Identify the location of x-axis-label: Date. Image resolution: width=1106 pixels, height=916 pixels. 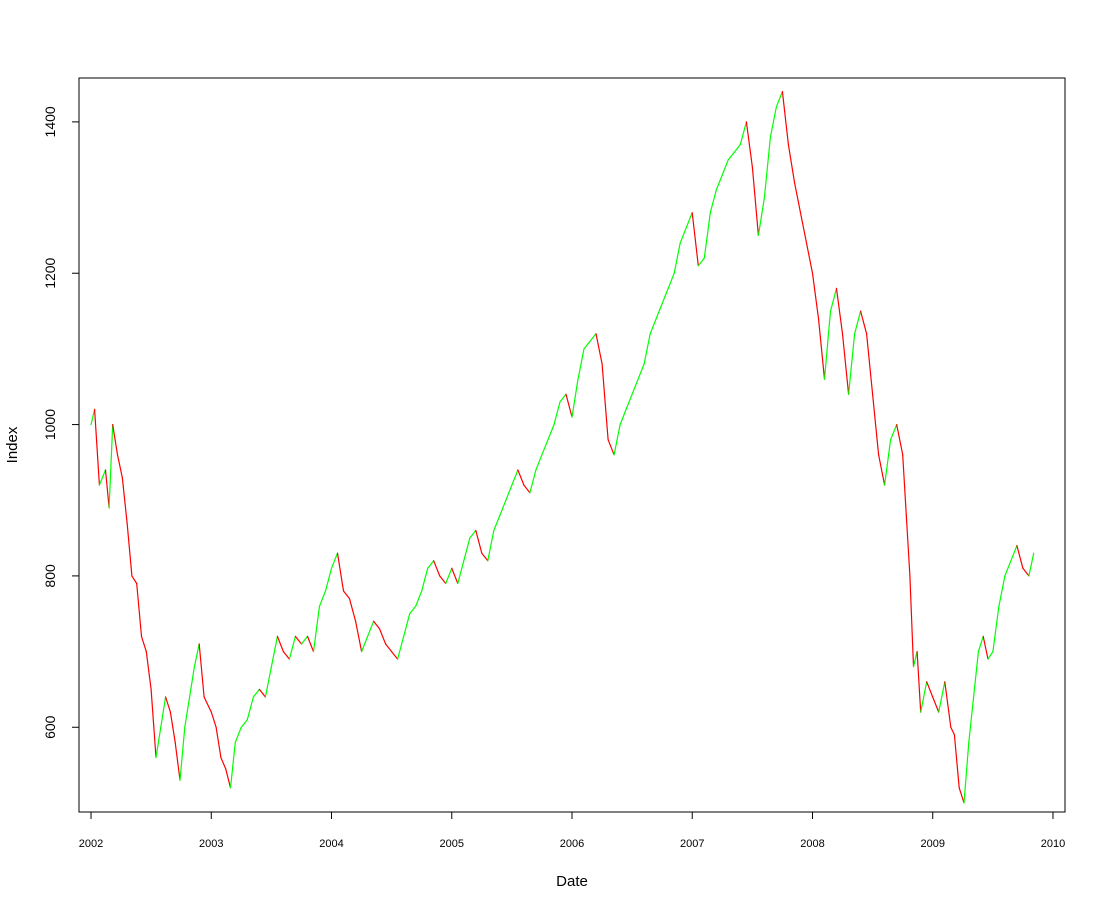
(572, 881).